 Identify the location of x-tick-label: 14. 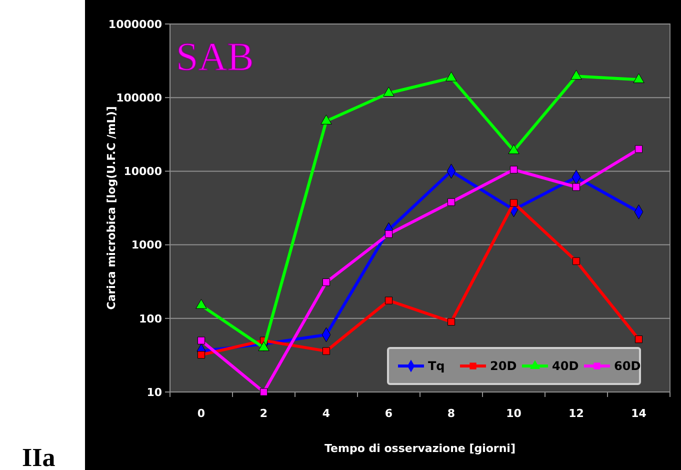
(639, 413).